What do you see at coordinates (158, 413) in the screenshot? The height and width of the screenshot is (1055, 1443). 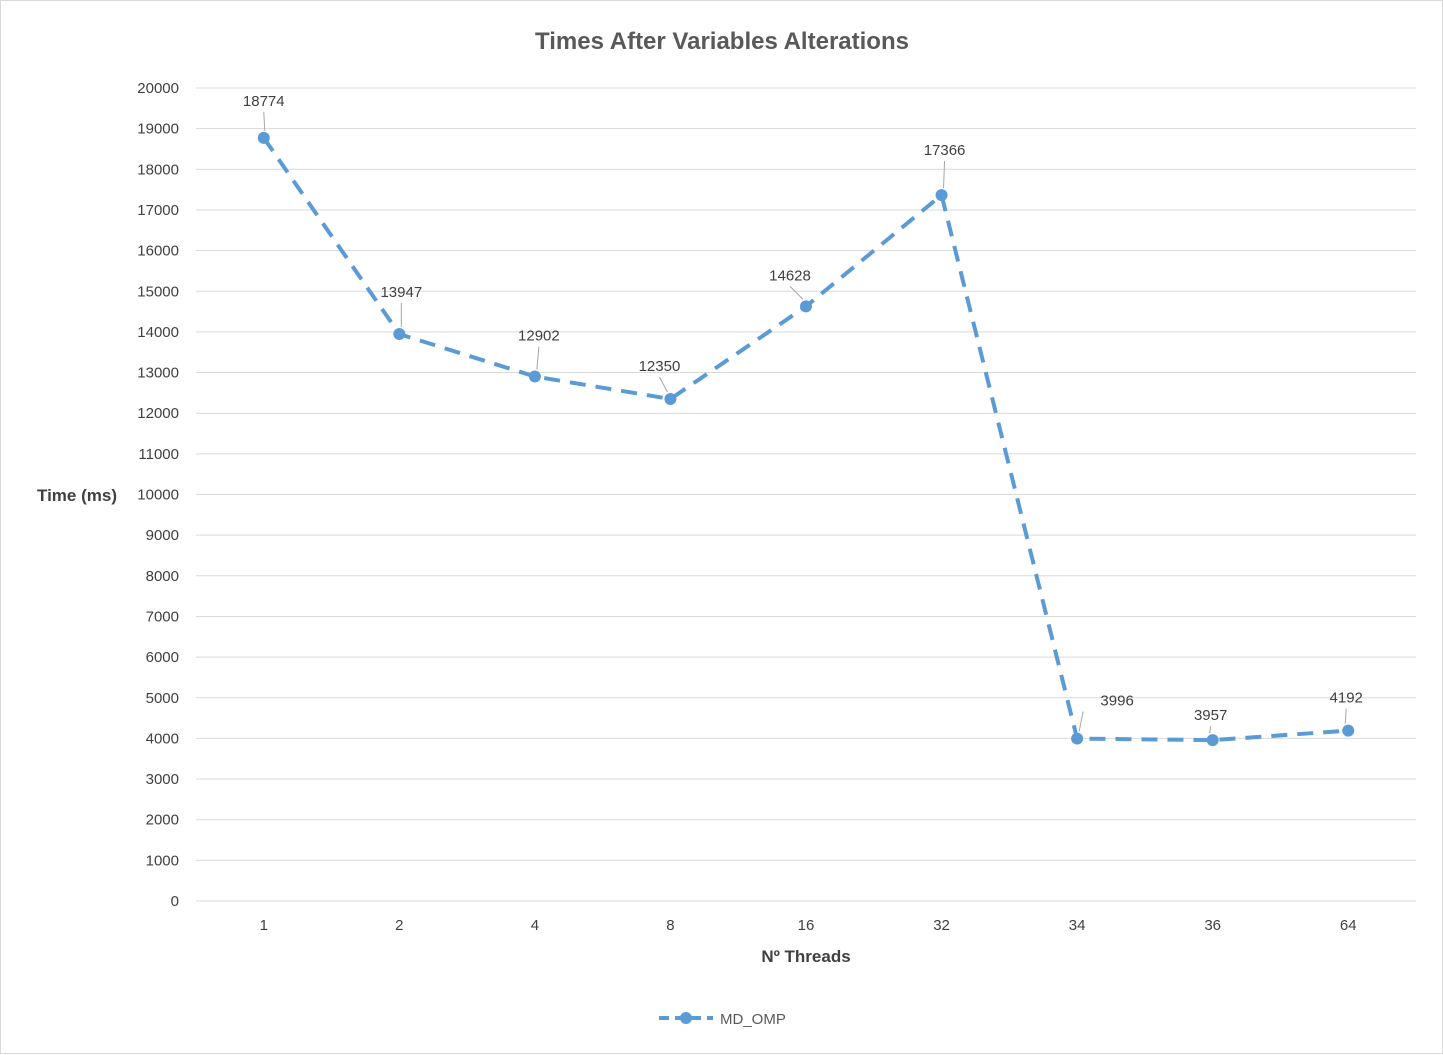 I see `y-tick-label: 12000` at bounding box center [158, 413].